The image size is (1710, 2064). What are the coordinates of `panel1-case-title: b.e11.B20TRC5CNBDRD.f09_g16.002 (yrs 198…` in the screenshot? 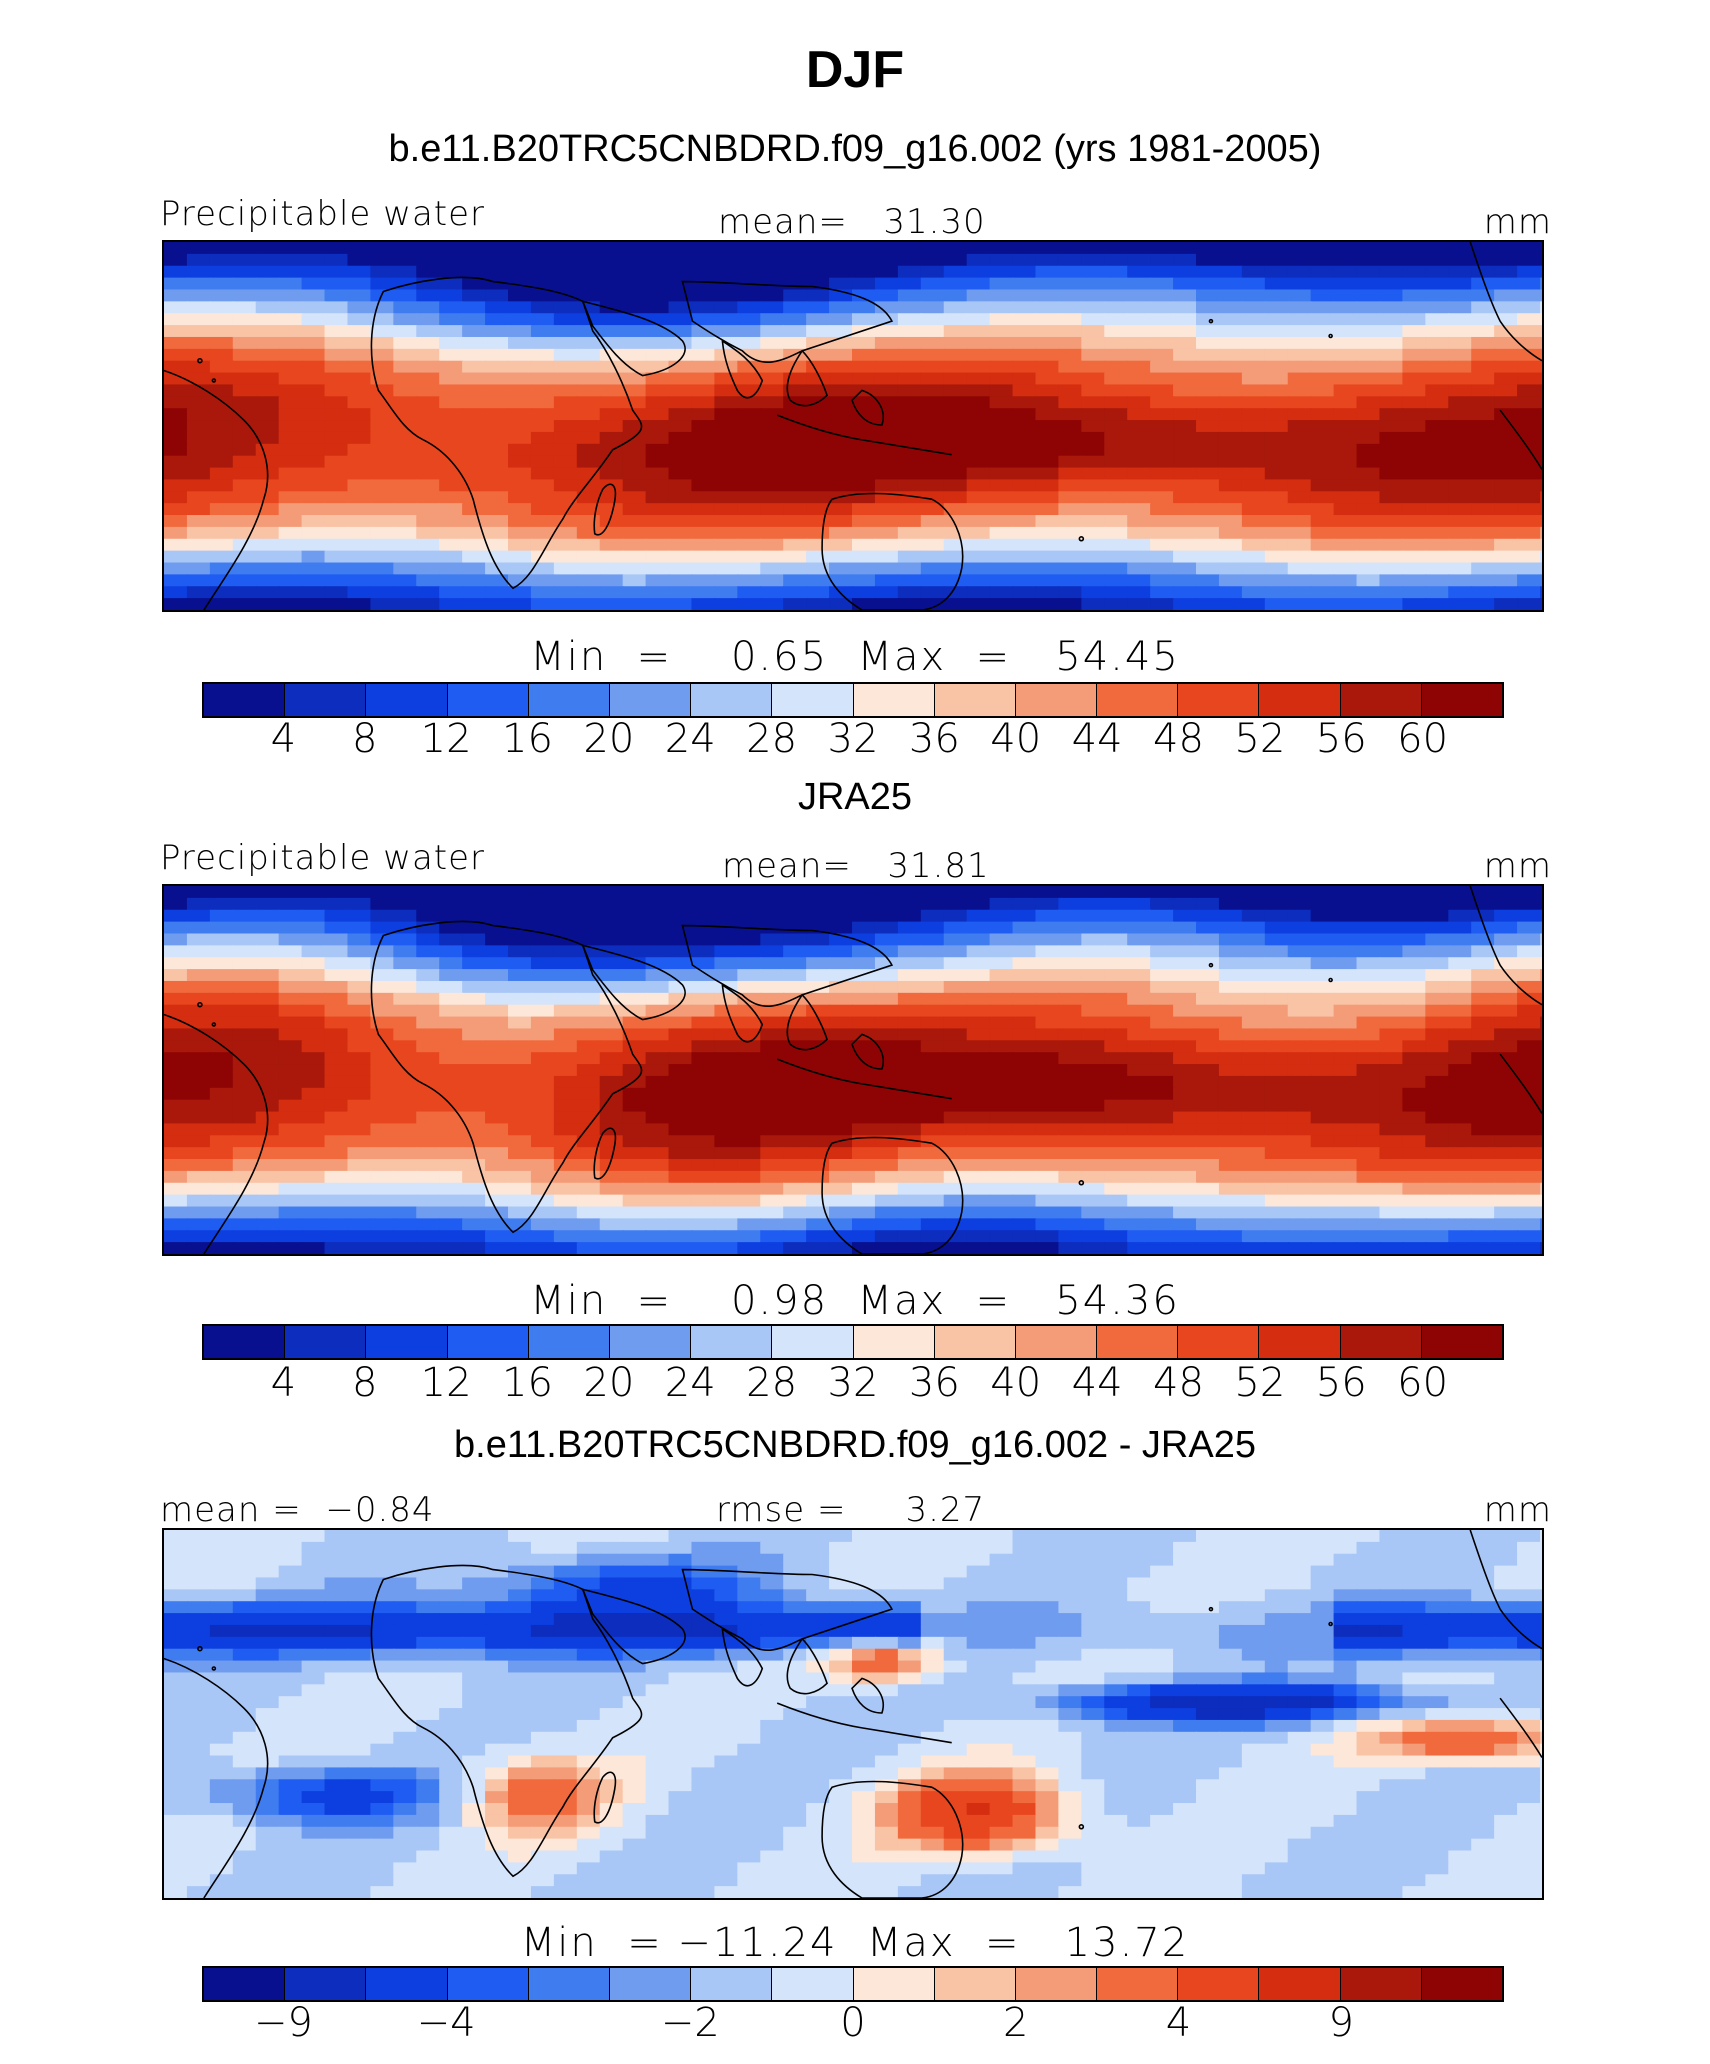 It's located at (855, 149).